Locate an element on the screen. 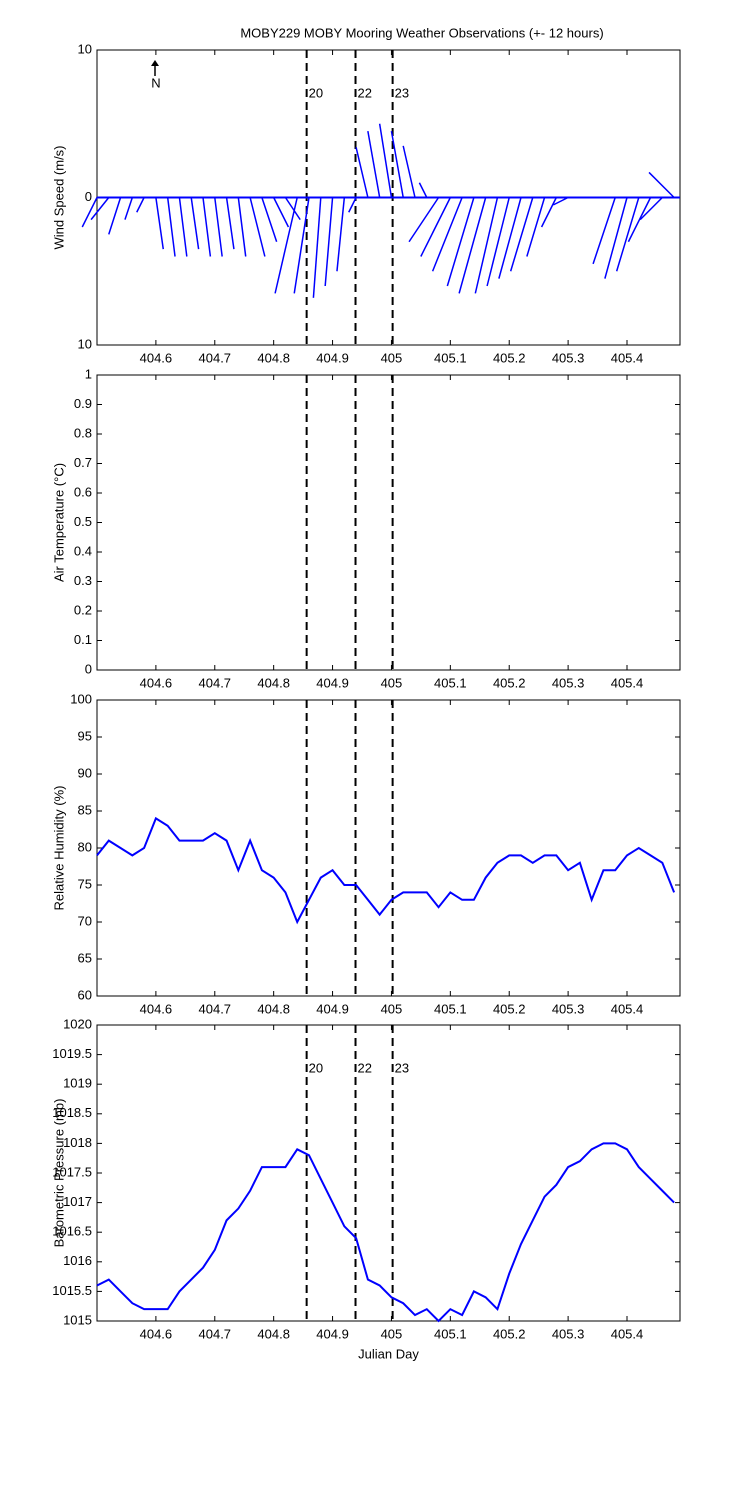 The image size is (750, 1500). y-tick-label: 1 is located at coordinates (88, 373).